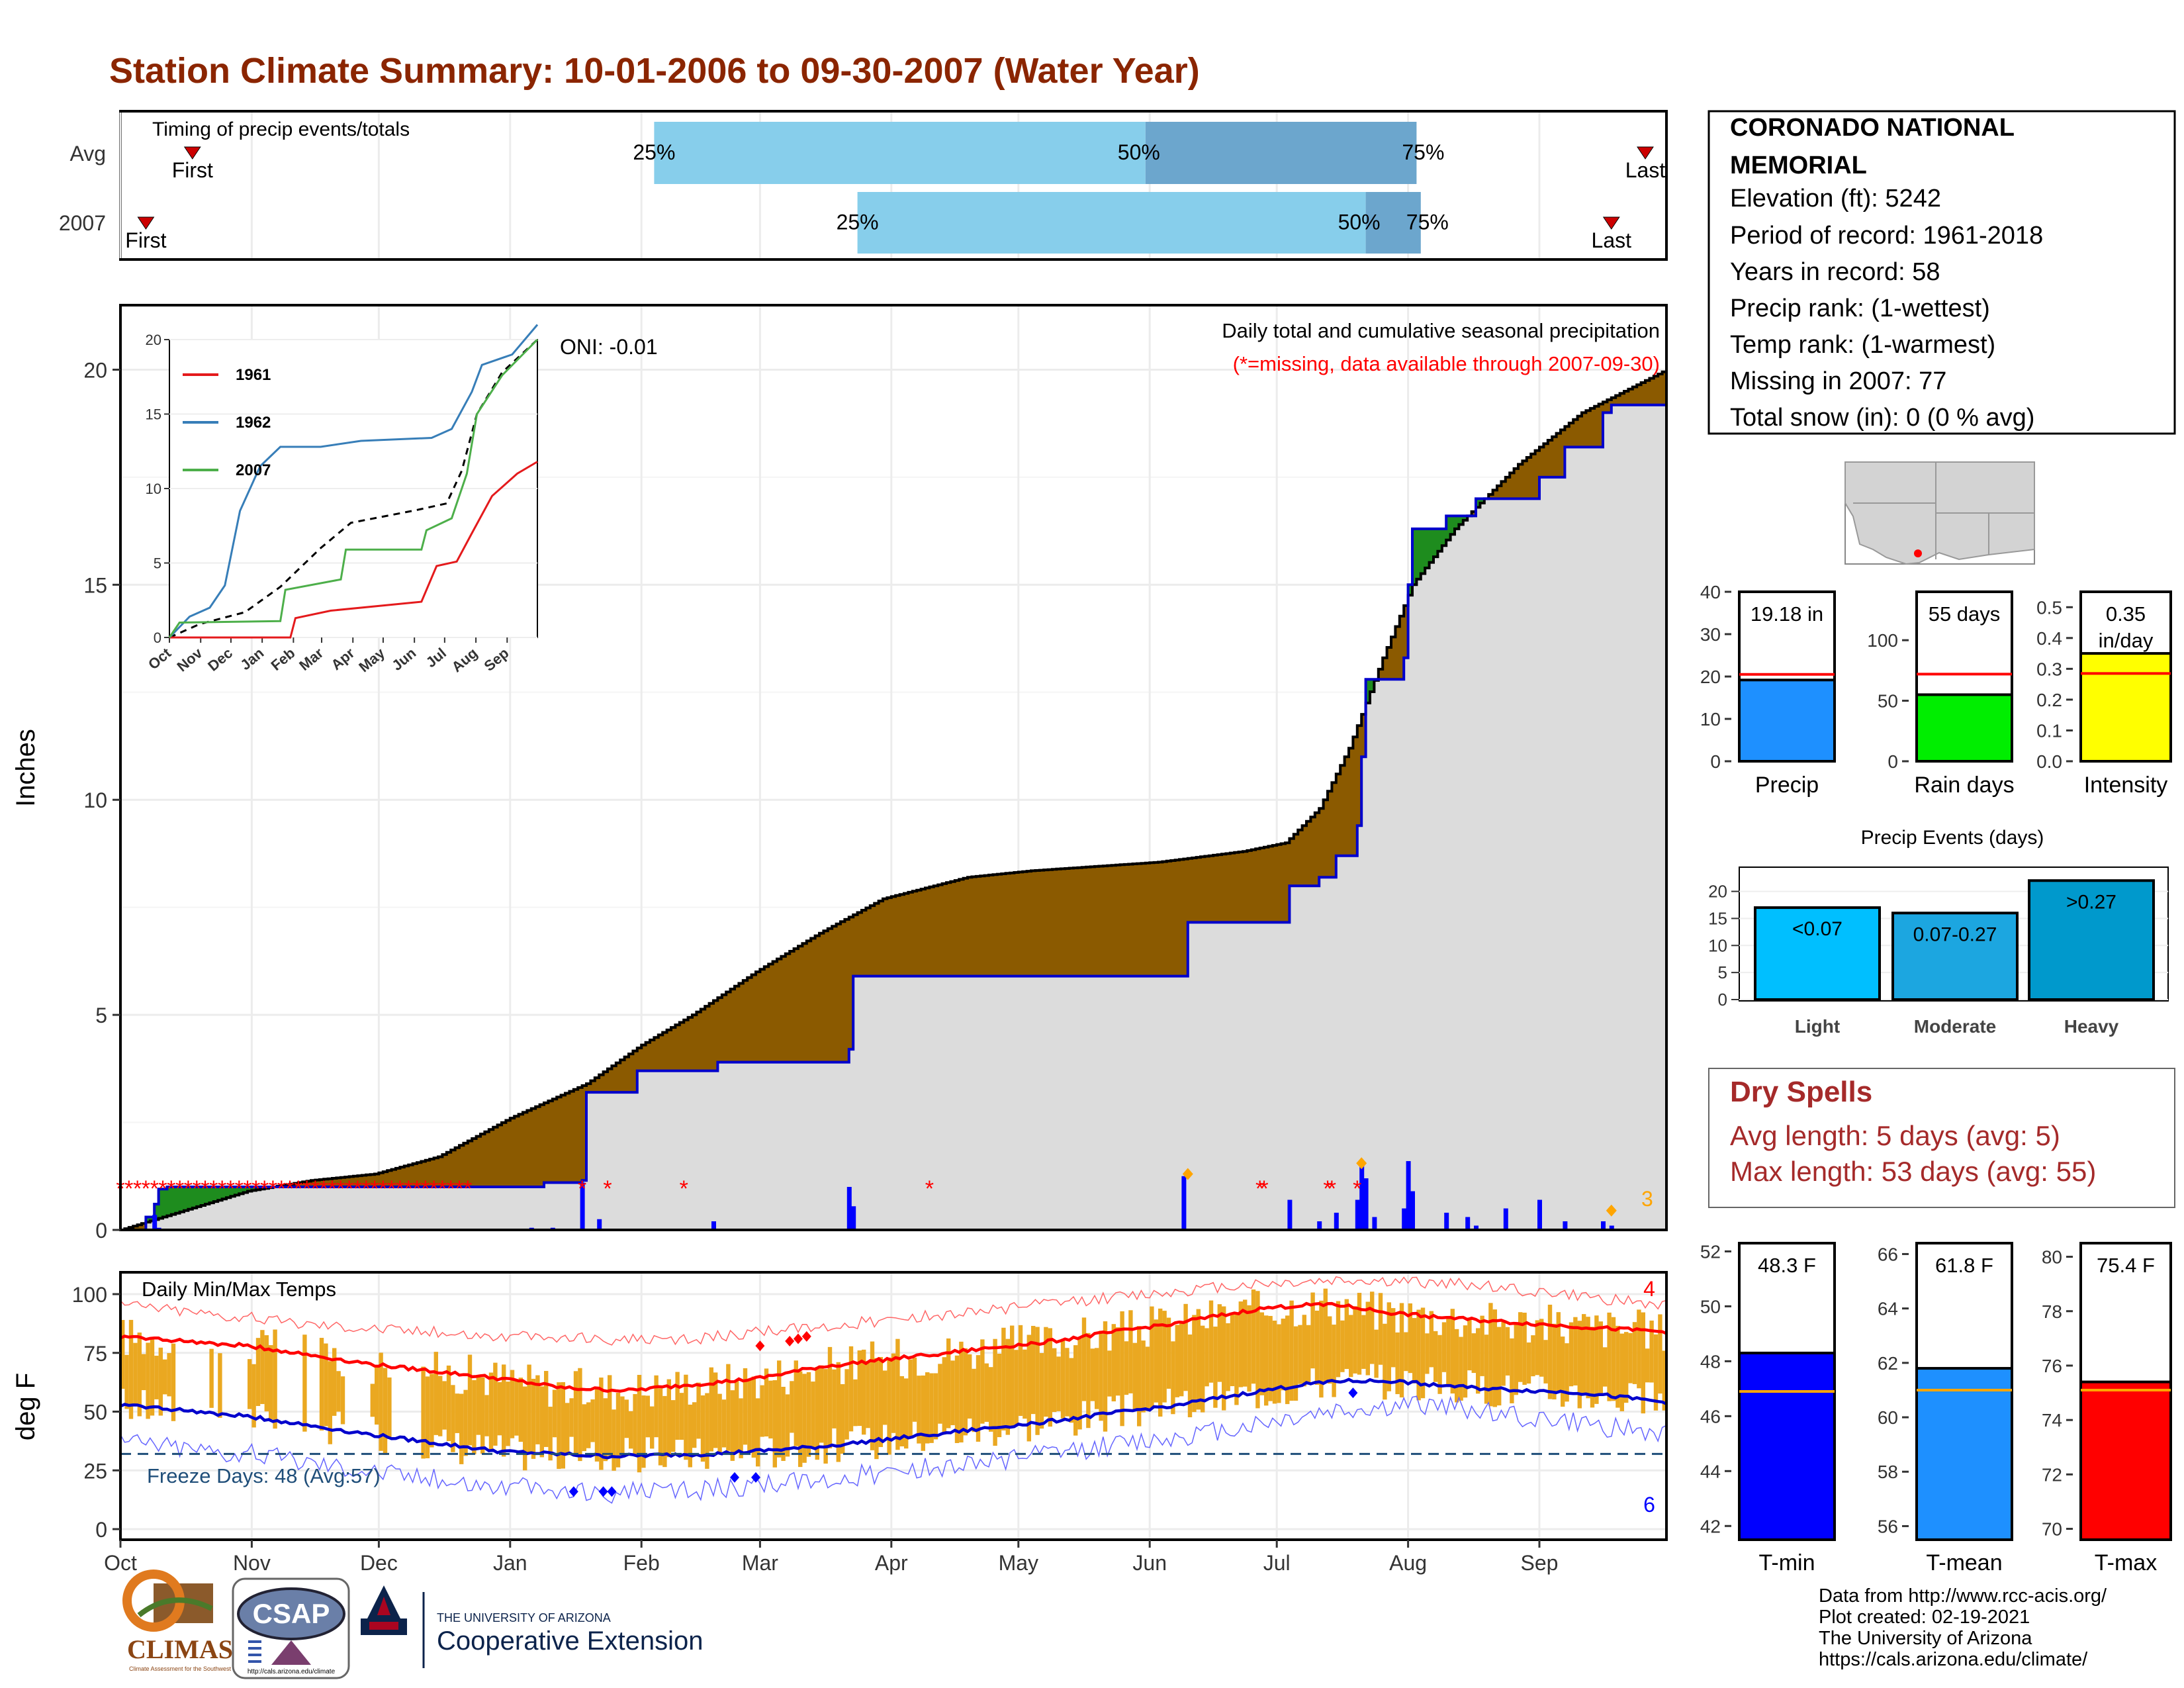 The image size is (2184, 1688). What do you see at coordinates (82, 223) in the screenshot?
I see `timing-row-2007: 2007` at bounding box center [82, 223].